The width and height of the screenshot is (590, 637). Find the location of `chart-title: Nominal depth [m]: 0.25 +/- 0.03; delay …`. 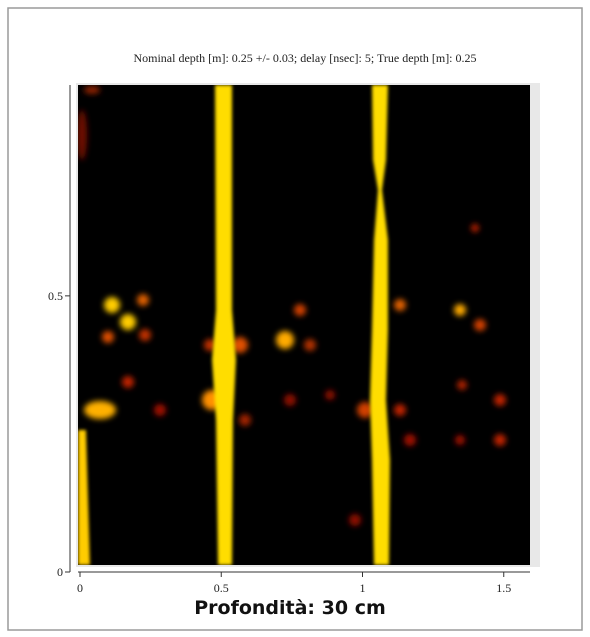

chart-title: Nominal depth [m]: 0.25 +/- 0.03; delay … is located at coordinates (304, 58).